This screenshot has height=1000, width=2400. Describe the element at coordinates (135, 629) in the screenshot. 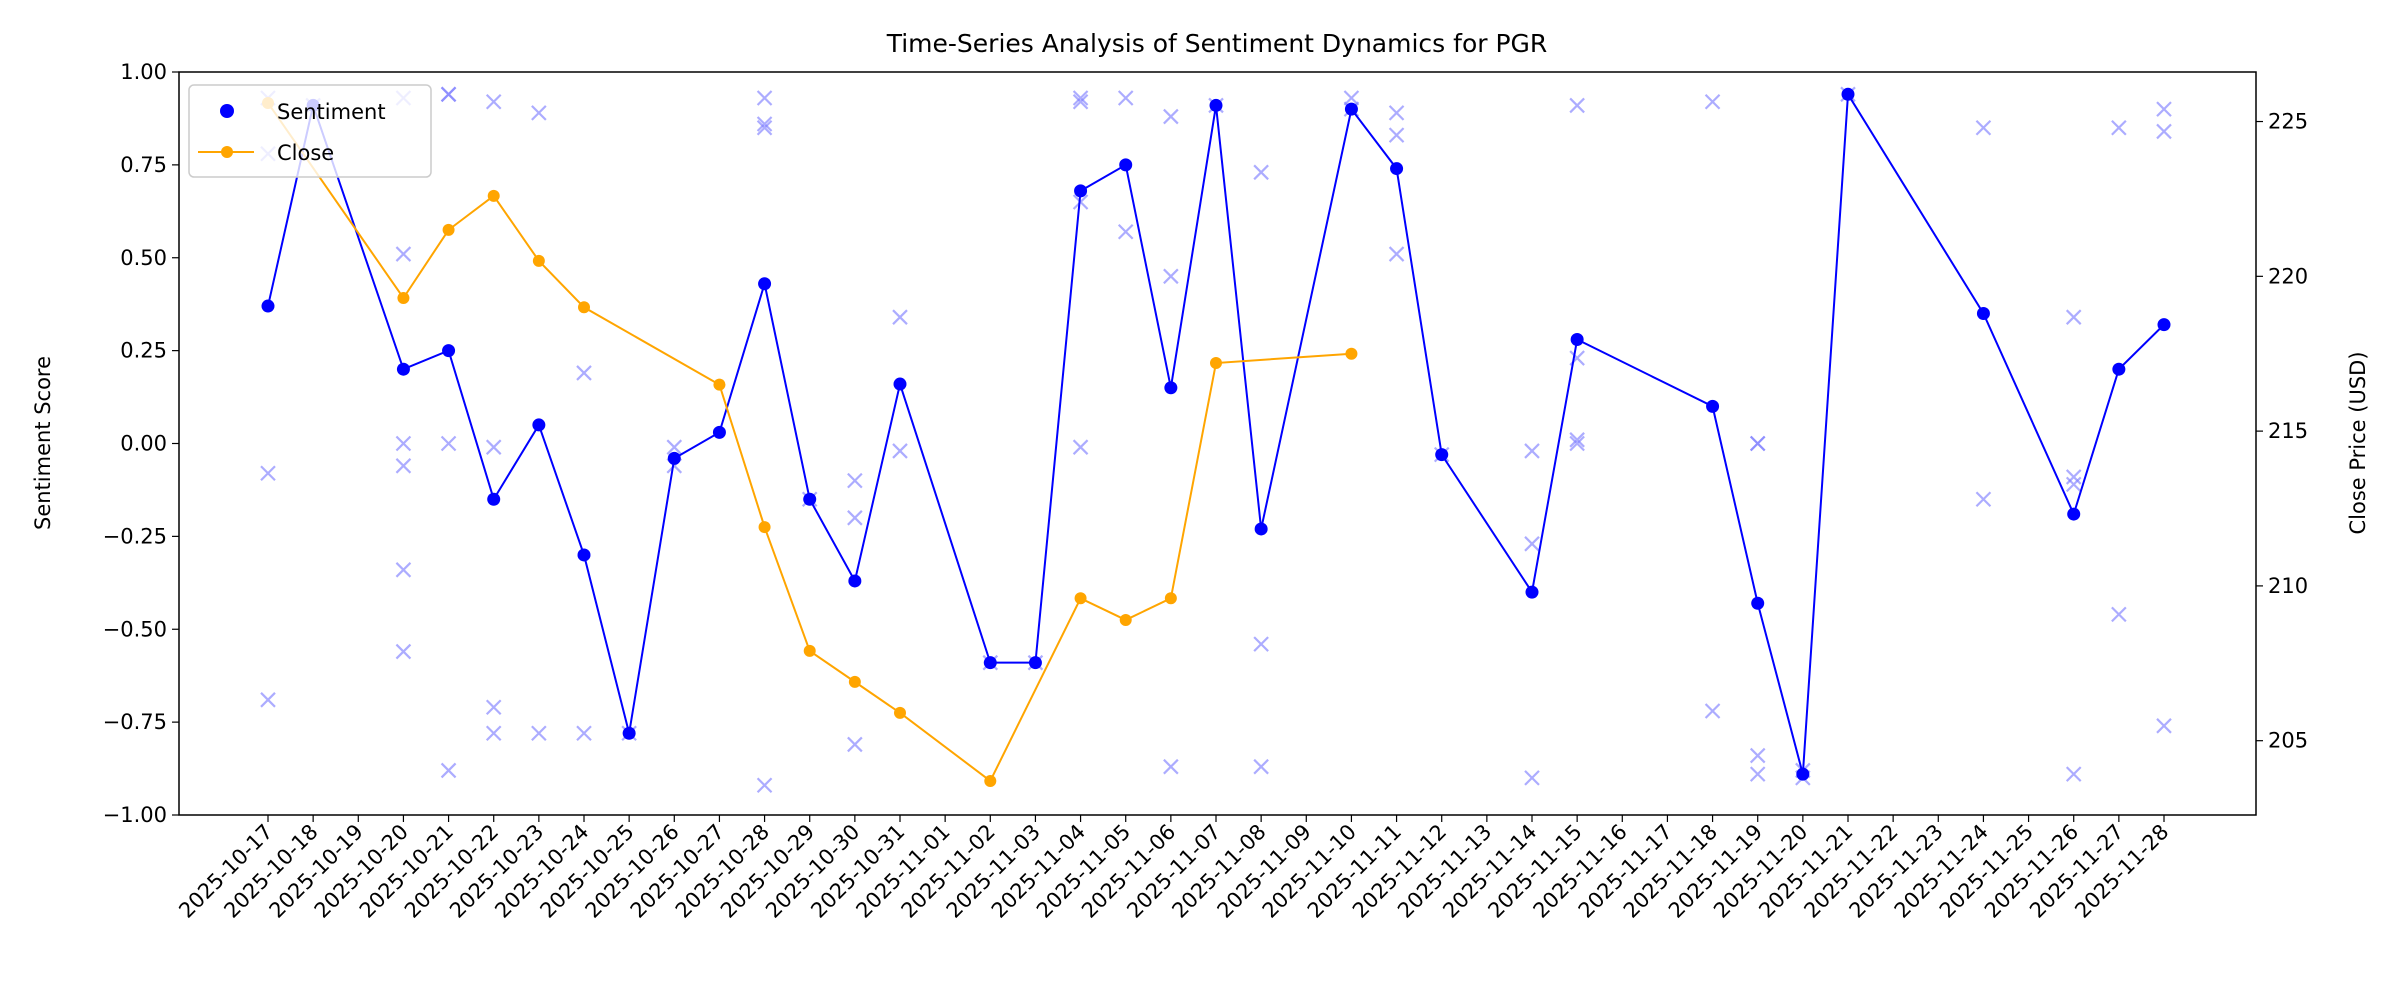

I see `y-tick-label: −0.50` at that location.